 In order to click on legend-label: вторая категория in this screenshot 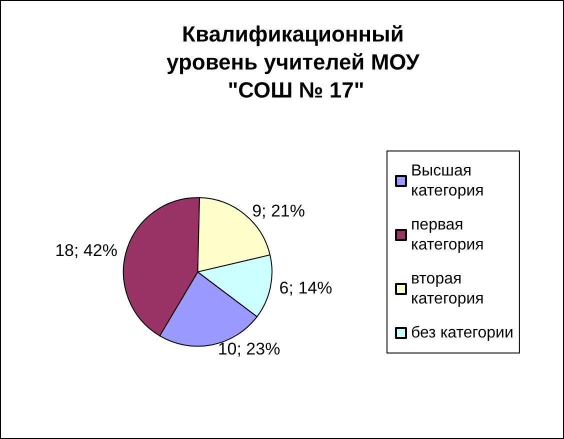, I will do `click(447, 289)`.